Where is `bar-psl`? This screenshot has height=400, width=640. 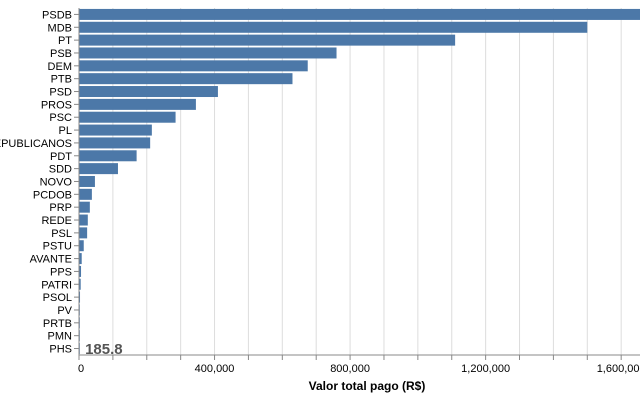 bar-psl is located at coordinates (83, 233).